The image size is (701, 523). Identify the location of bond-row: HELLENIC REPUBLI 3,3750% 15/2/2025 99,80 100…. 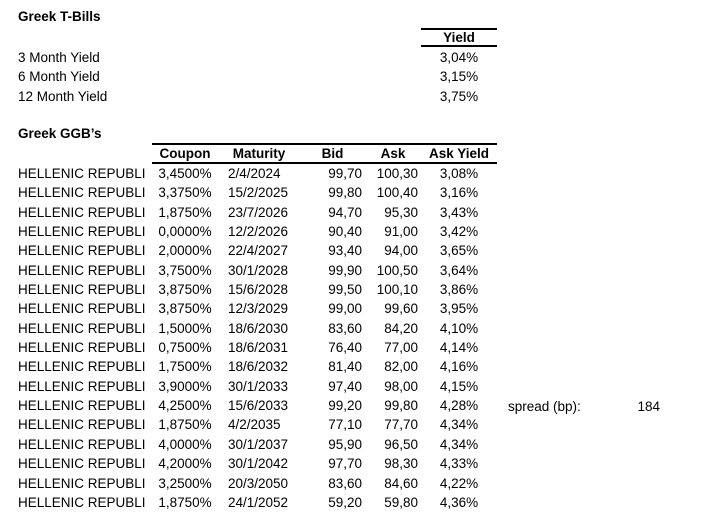
(350, 192).